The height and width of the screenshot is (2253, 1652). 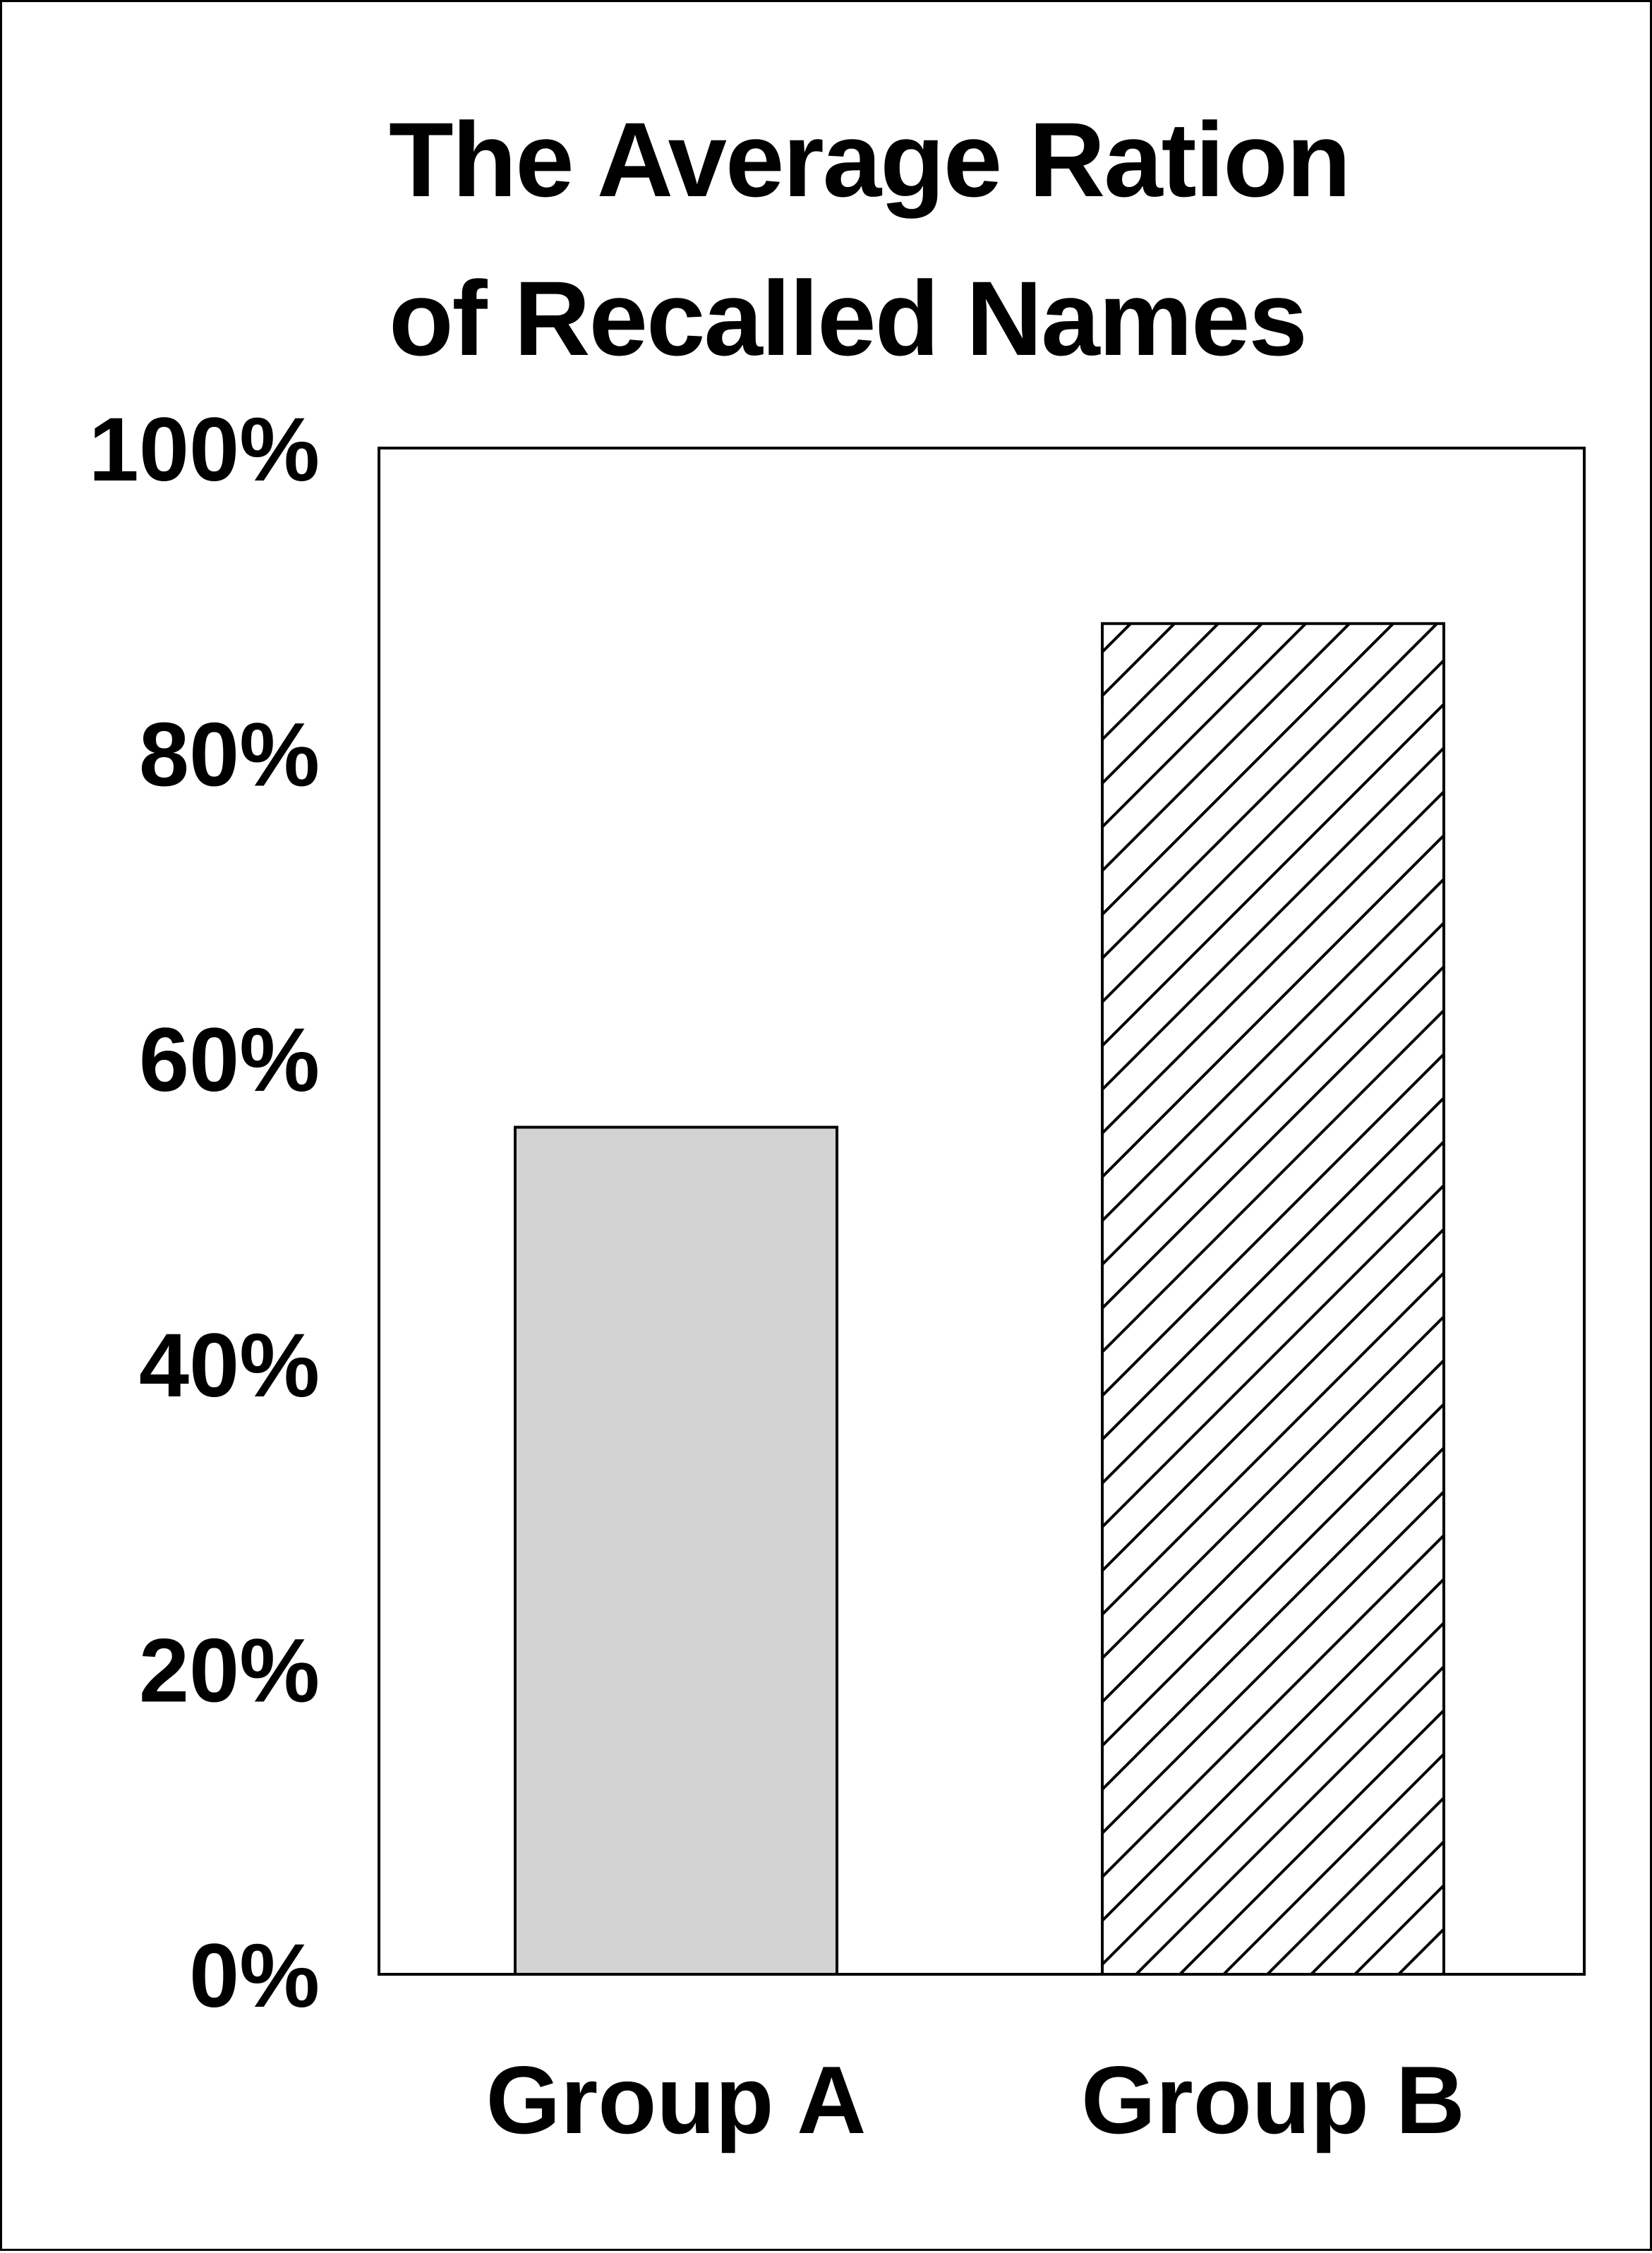 What do you see at coordinates (255, 1977) in the screenshot?
I see `y-tick-label: 0%` at bounding box center [255, 1977].